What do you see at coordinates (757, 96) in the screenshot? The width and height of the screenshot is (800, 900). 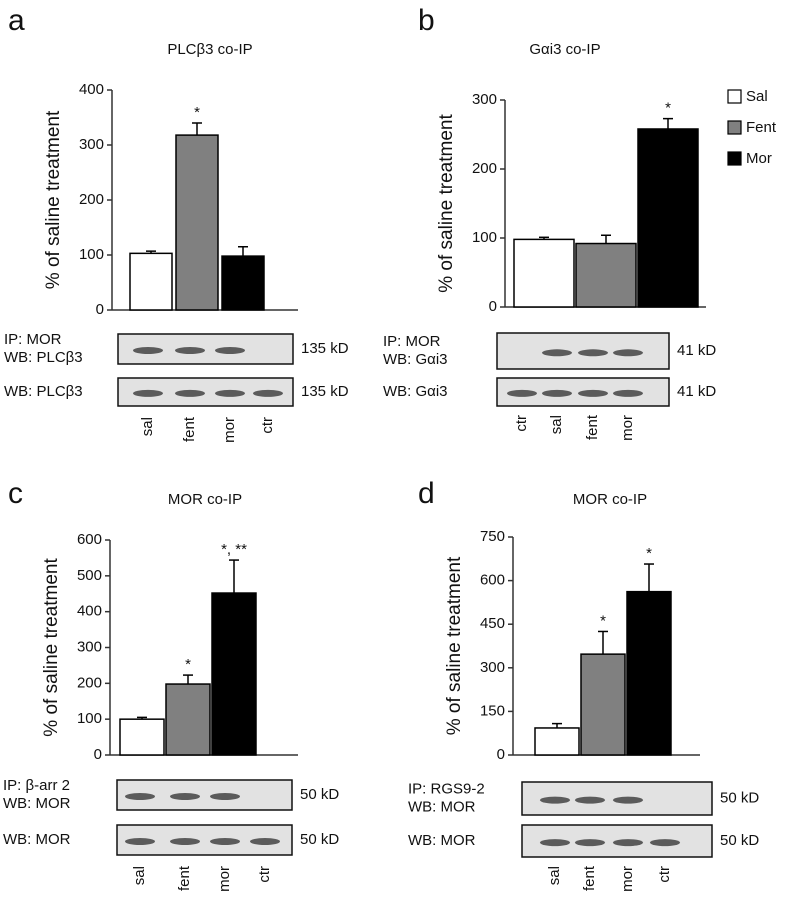 I see `legend-label: Sal` at bounding box center [757, 96].